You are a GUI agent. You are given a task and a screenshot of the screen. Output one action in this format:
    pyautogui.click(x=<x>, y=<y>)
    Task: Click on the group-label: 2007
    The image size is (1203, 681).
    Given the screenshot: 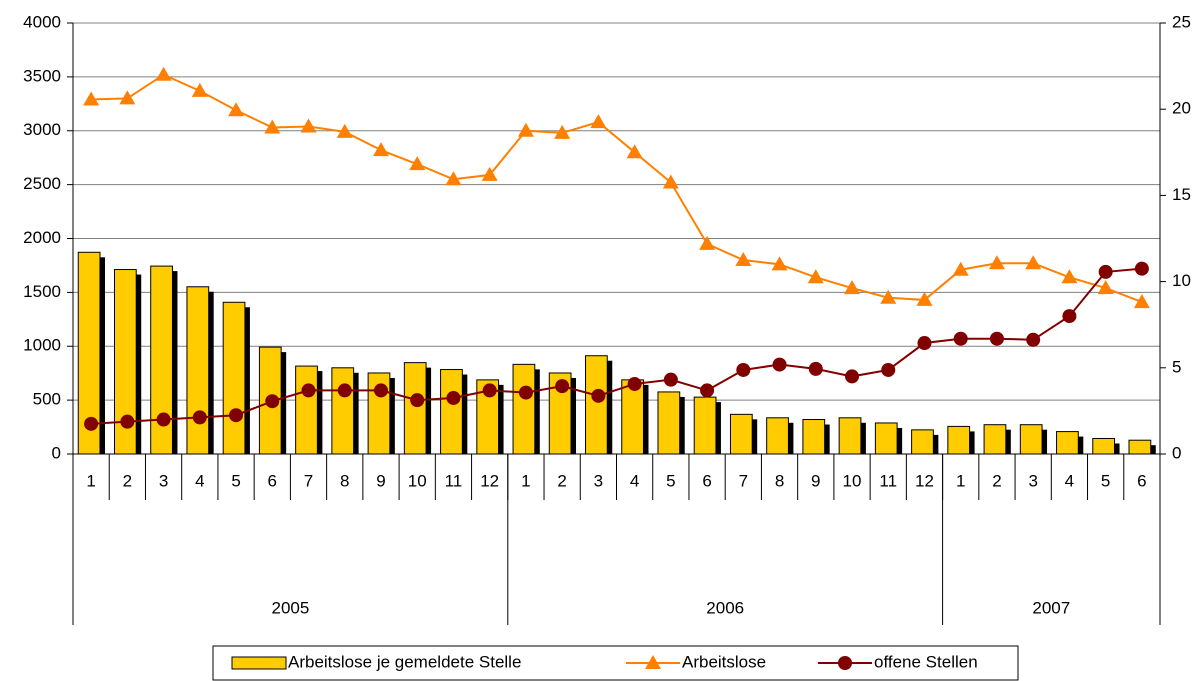 What is the action you would take?
    pyautogui.click(x=1051, y=607)
    